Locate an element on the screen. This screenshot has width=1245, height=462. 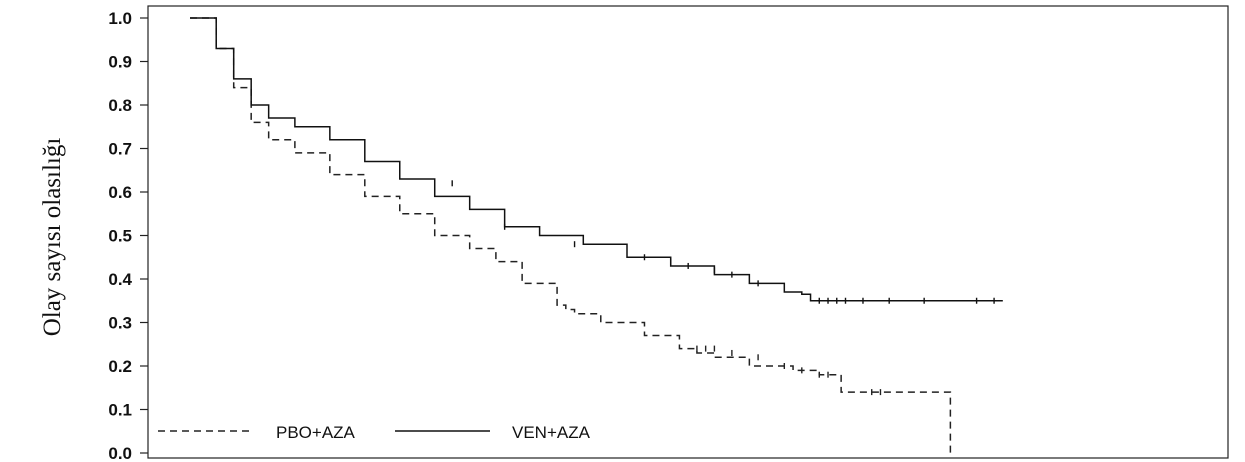
y-axis: 0.0 0.1 0.2 0.3 0.4 0.5 0.6 0.7 0.8 0.9 1.0 is located at coordinates (128, 235).